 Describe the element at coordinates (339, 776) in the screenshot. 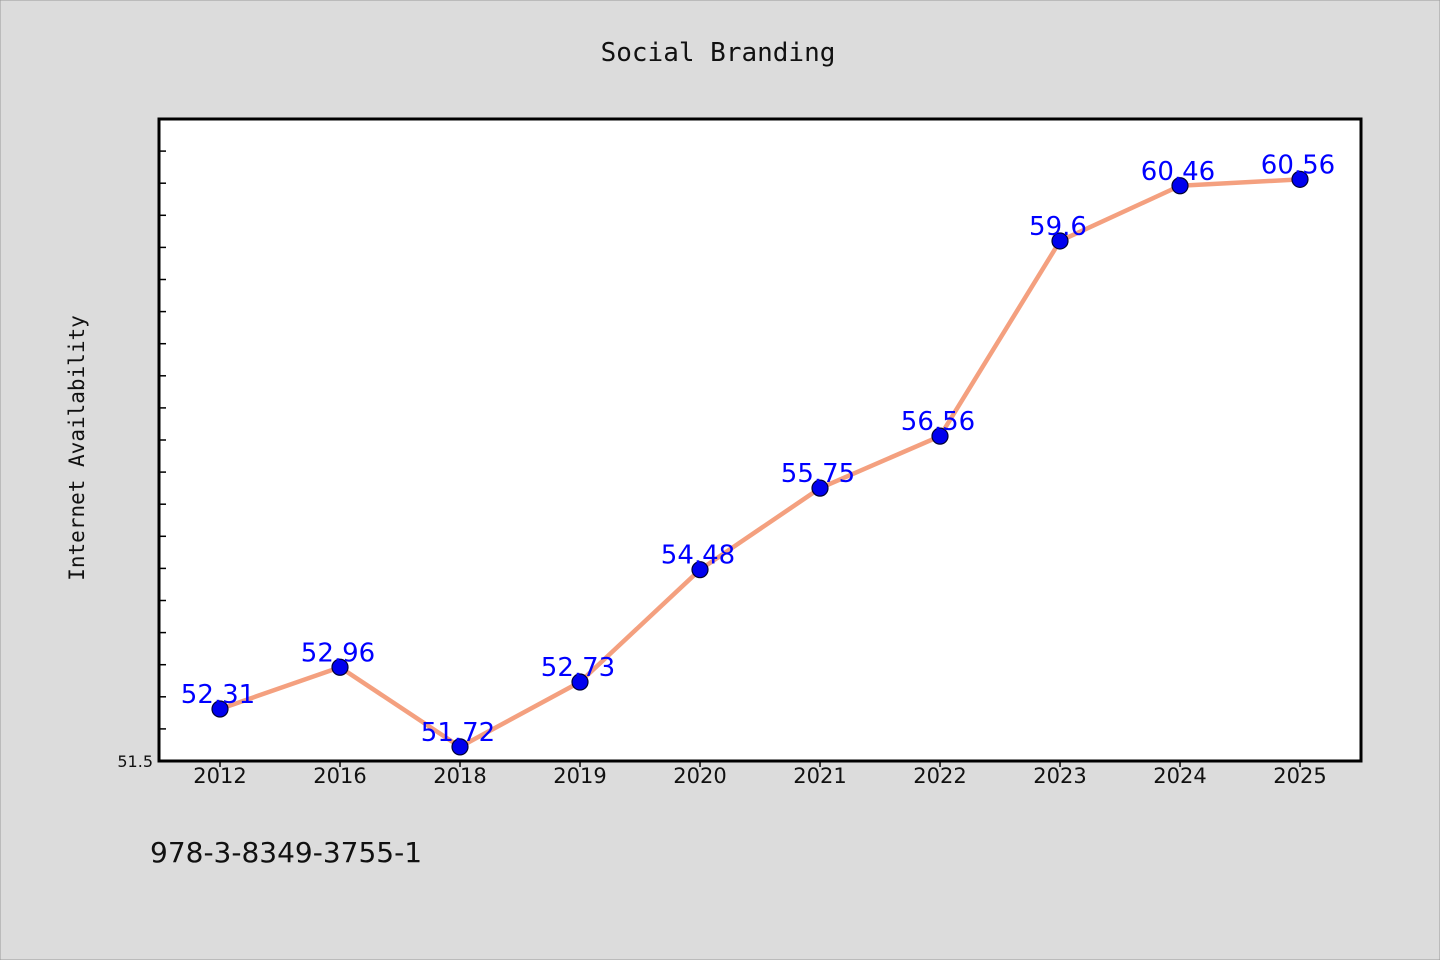

I see `x-tick-label: 2016` at that location.